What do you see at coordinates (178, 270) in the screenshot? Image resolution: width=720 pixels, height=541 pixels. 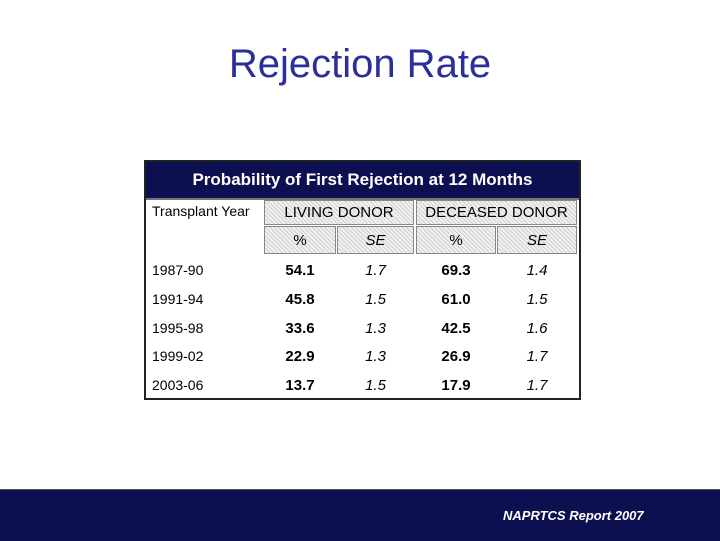 I see `row-year: 1987-90` at bounding box center [178, 270].